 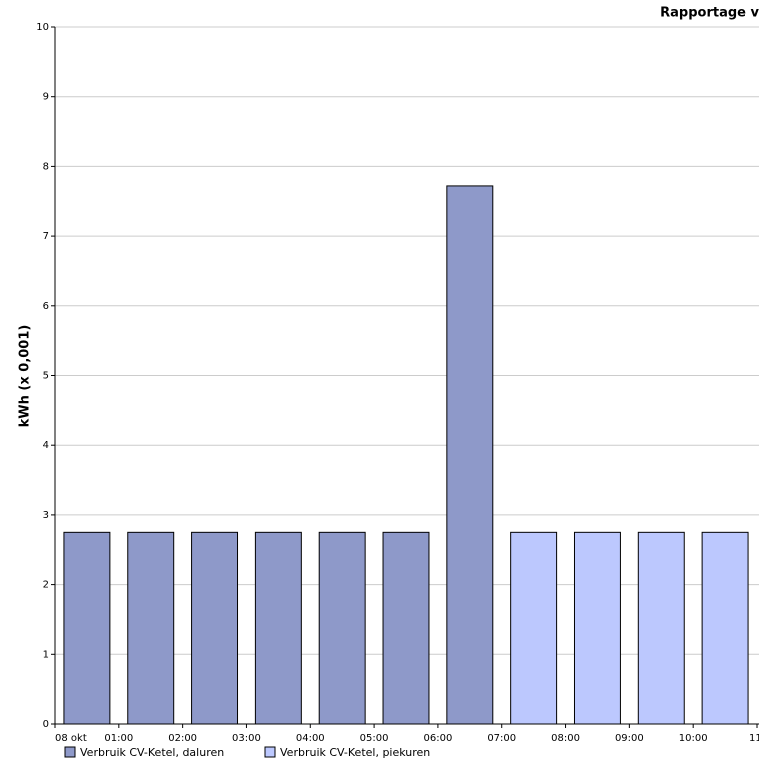 What do you see at coordinates (355, 752) in the screenshot?
I see `legend-label: Verbruik CV-Ketel, piekuren` at bounding box center [355, 752].